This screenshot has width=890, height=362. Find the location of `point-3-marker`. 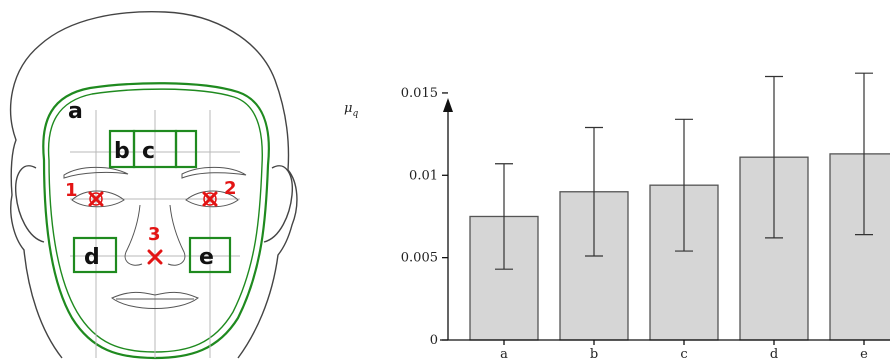

point-3-marker is located at coordinates (155, 257).